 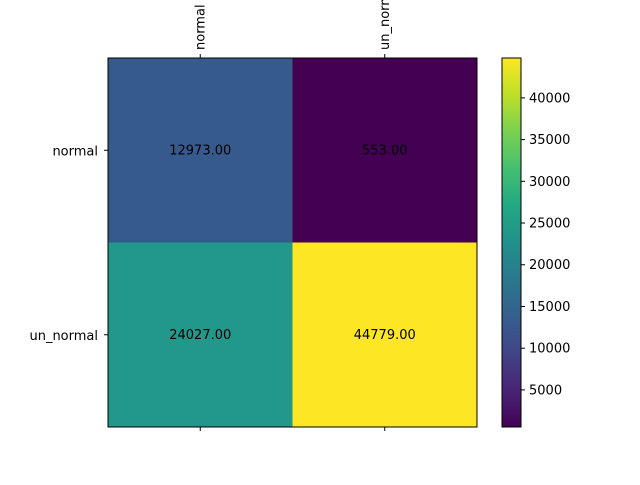 I want to click on colorbar-tick-label: 5000, so click(x=545, y=390).